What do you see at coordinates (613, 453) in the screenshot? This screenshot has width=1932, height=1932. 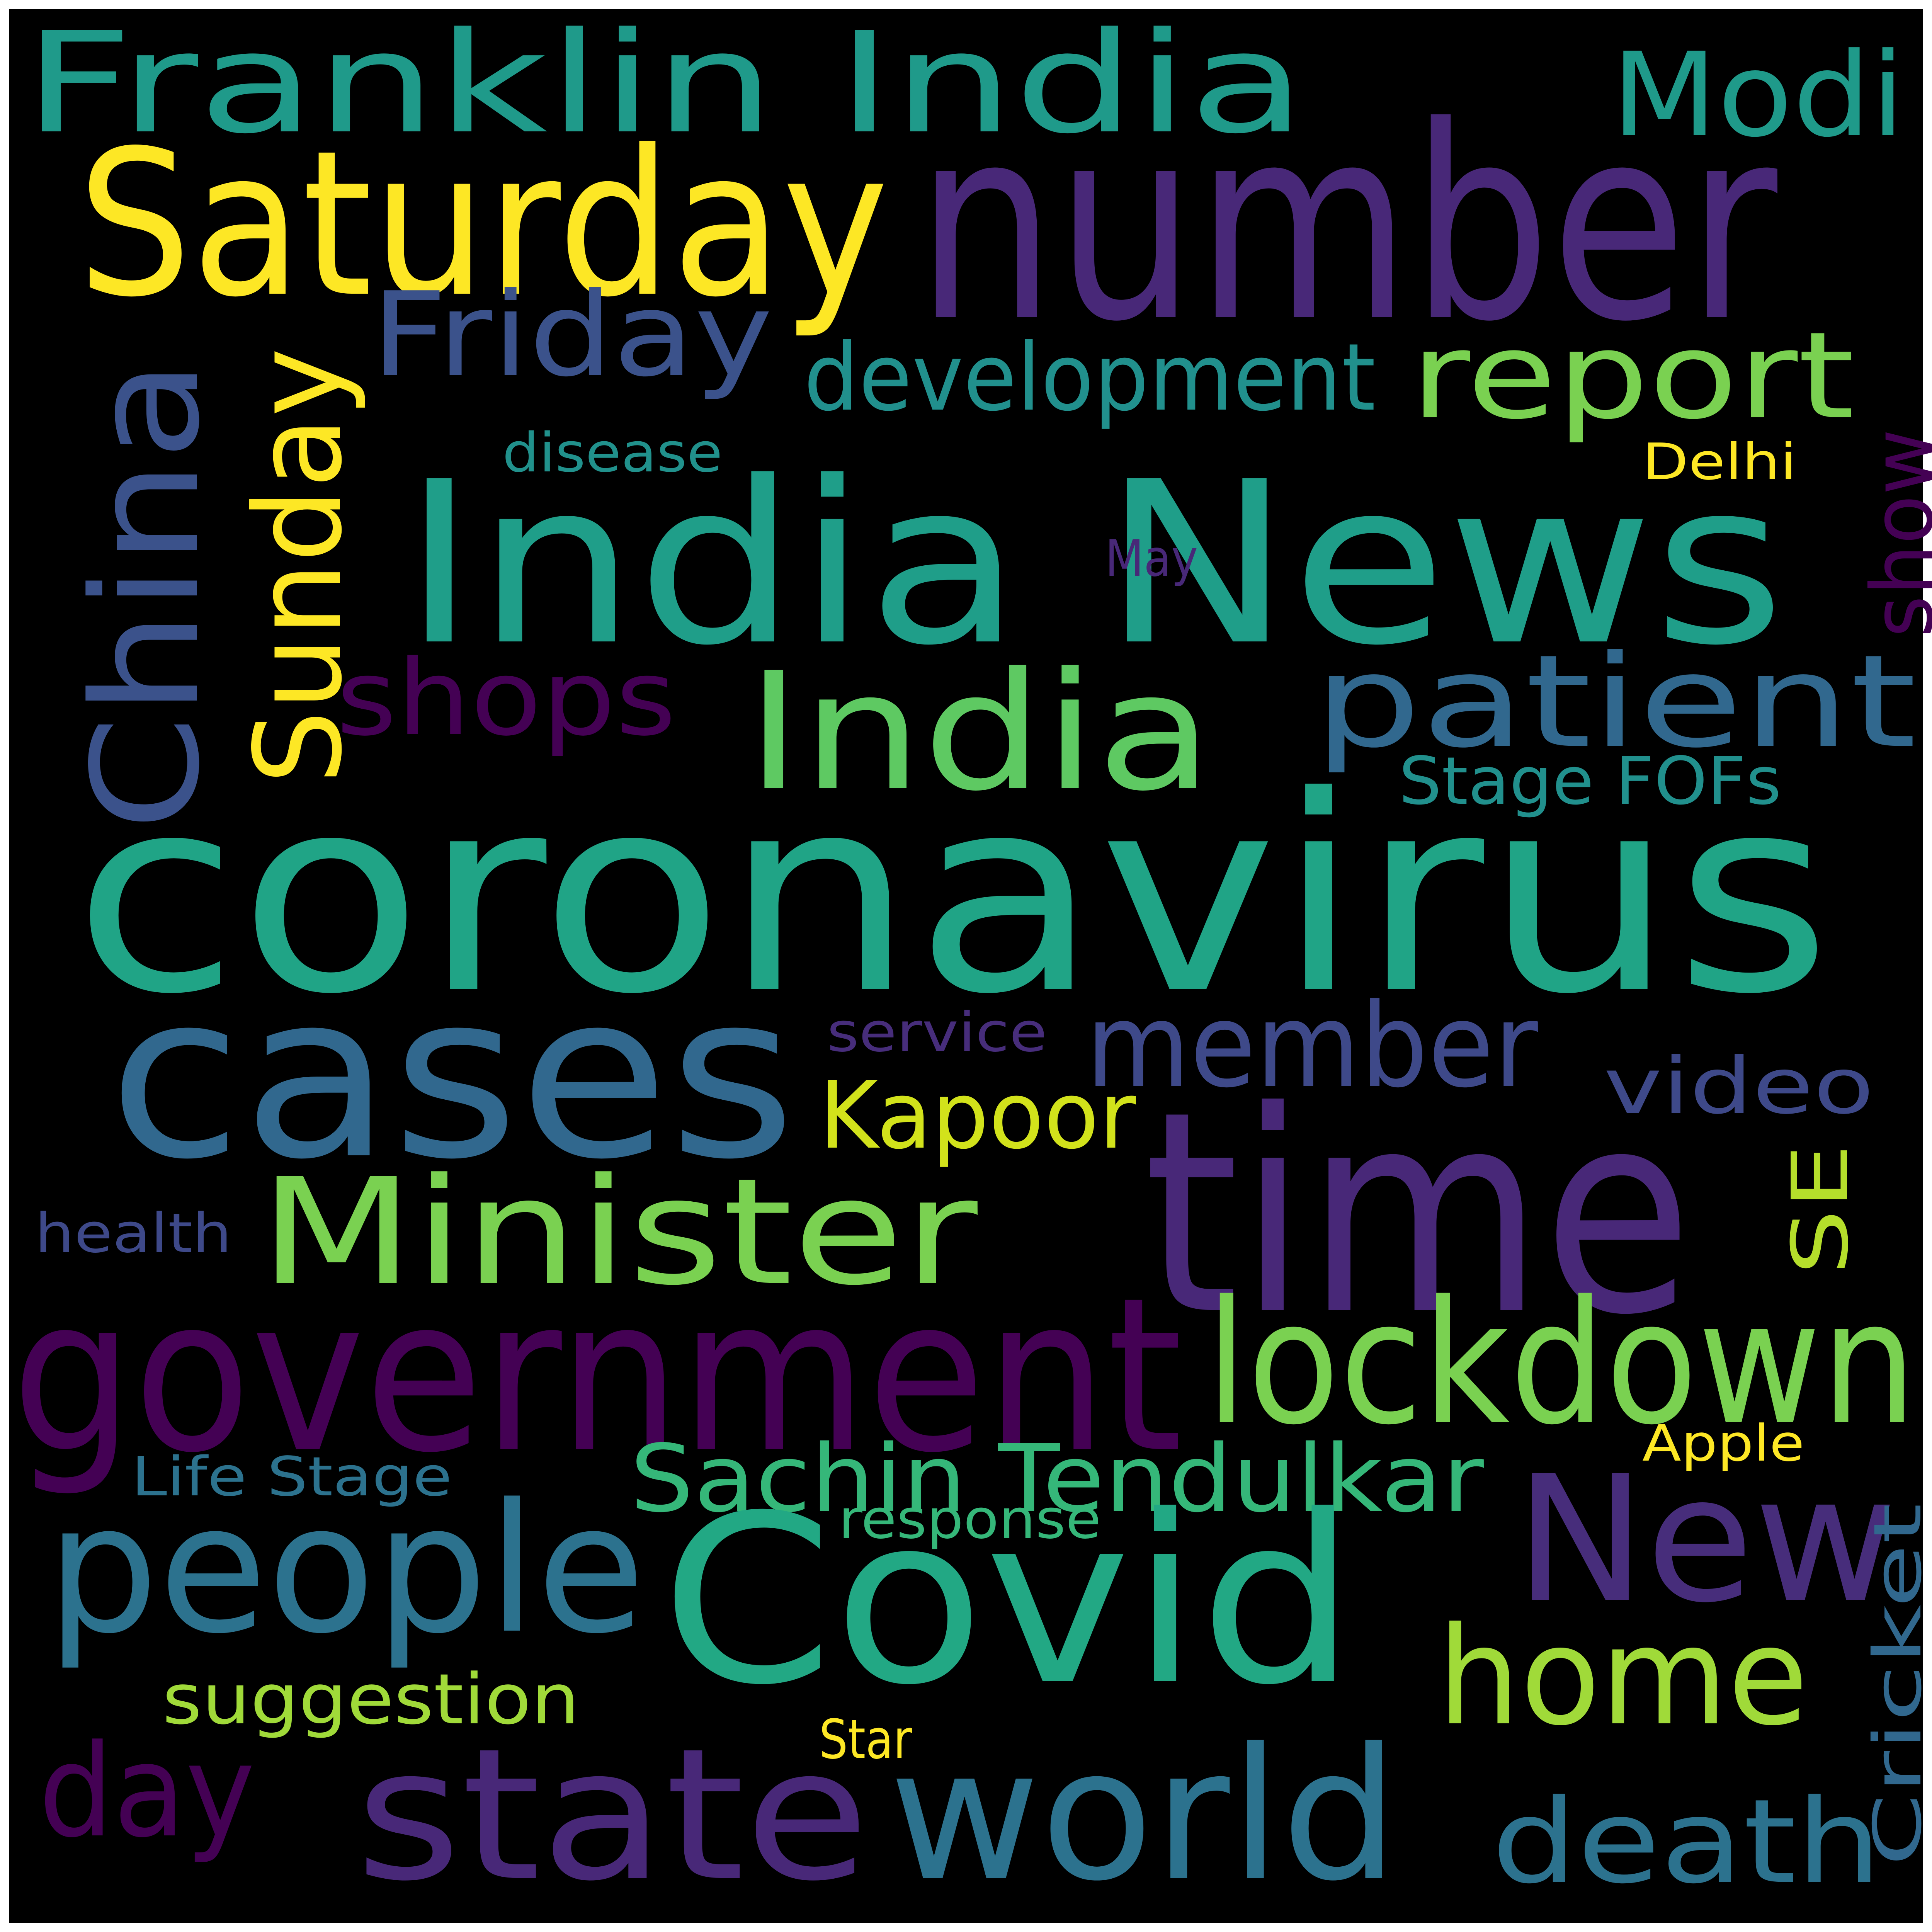 I see `word-disease: disease` at bounding box center [613, 453].